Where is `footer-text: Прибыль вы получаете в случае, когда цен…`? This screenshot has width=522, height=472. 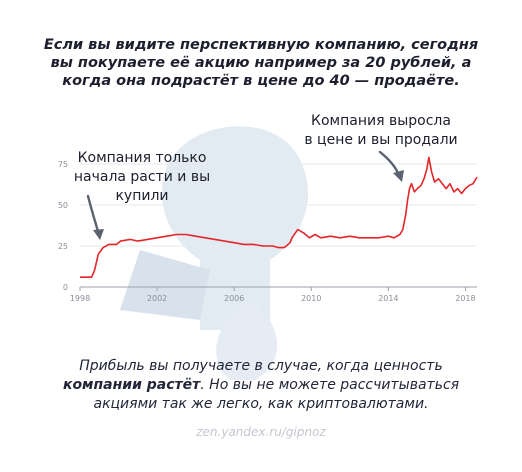
footer-text: Прибыль вы получаете в случае, когда цен… is located at coordinates (261, 385).